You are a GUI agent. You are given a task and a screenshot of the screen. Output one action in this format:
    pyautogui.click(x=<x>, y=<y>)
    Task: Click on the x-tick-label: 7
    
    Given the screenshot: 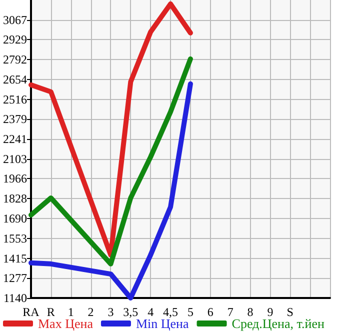 What is the action you would take?
    pyautogui.click(x=230, y=312)
    